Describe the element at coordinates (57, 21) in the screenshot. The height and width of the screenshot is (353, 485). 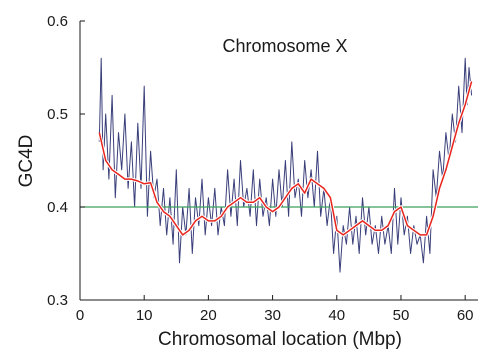
I see `y-tick-label: 0.6` at that location.